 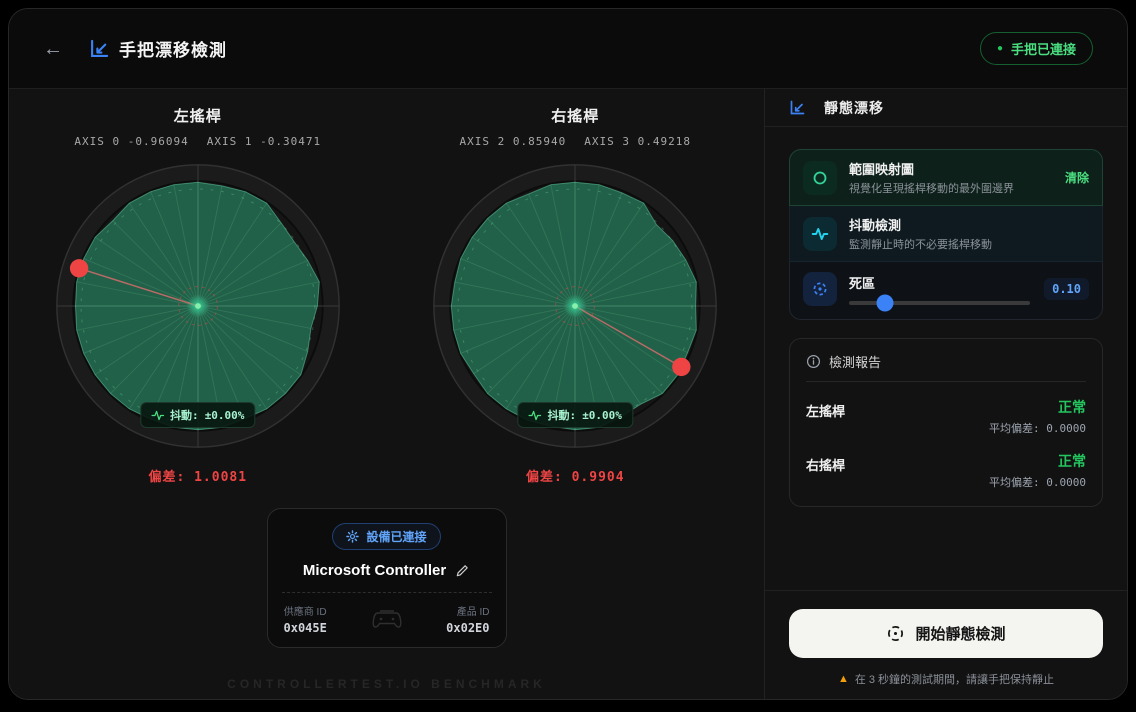 I want to click on deadzone-slider, so click(x=940, y=303).